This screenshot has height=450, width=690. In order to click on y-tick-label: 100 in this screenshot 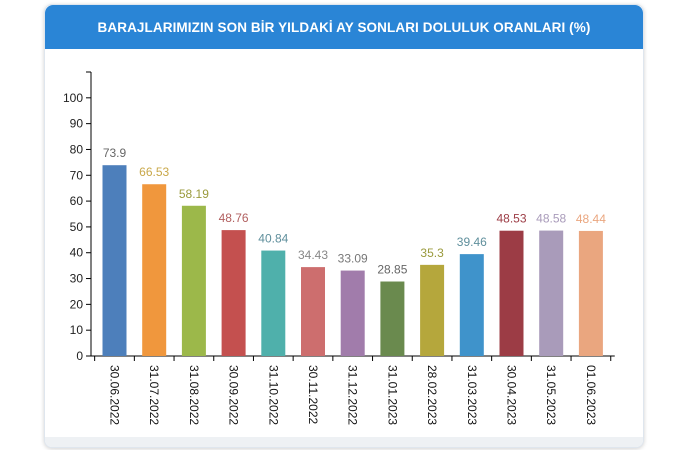, I will do `click(73, 98)`.